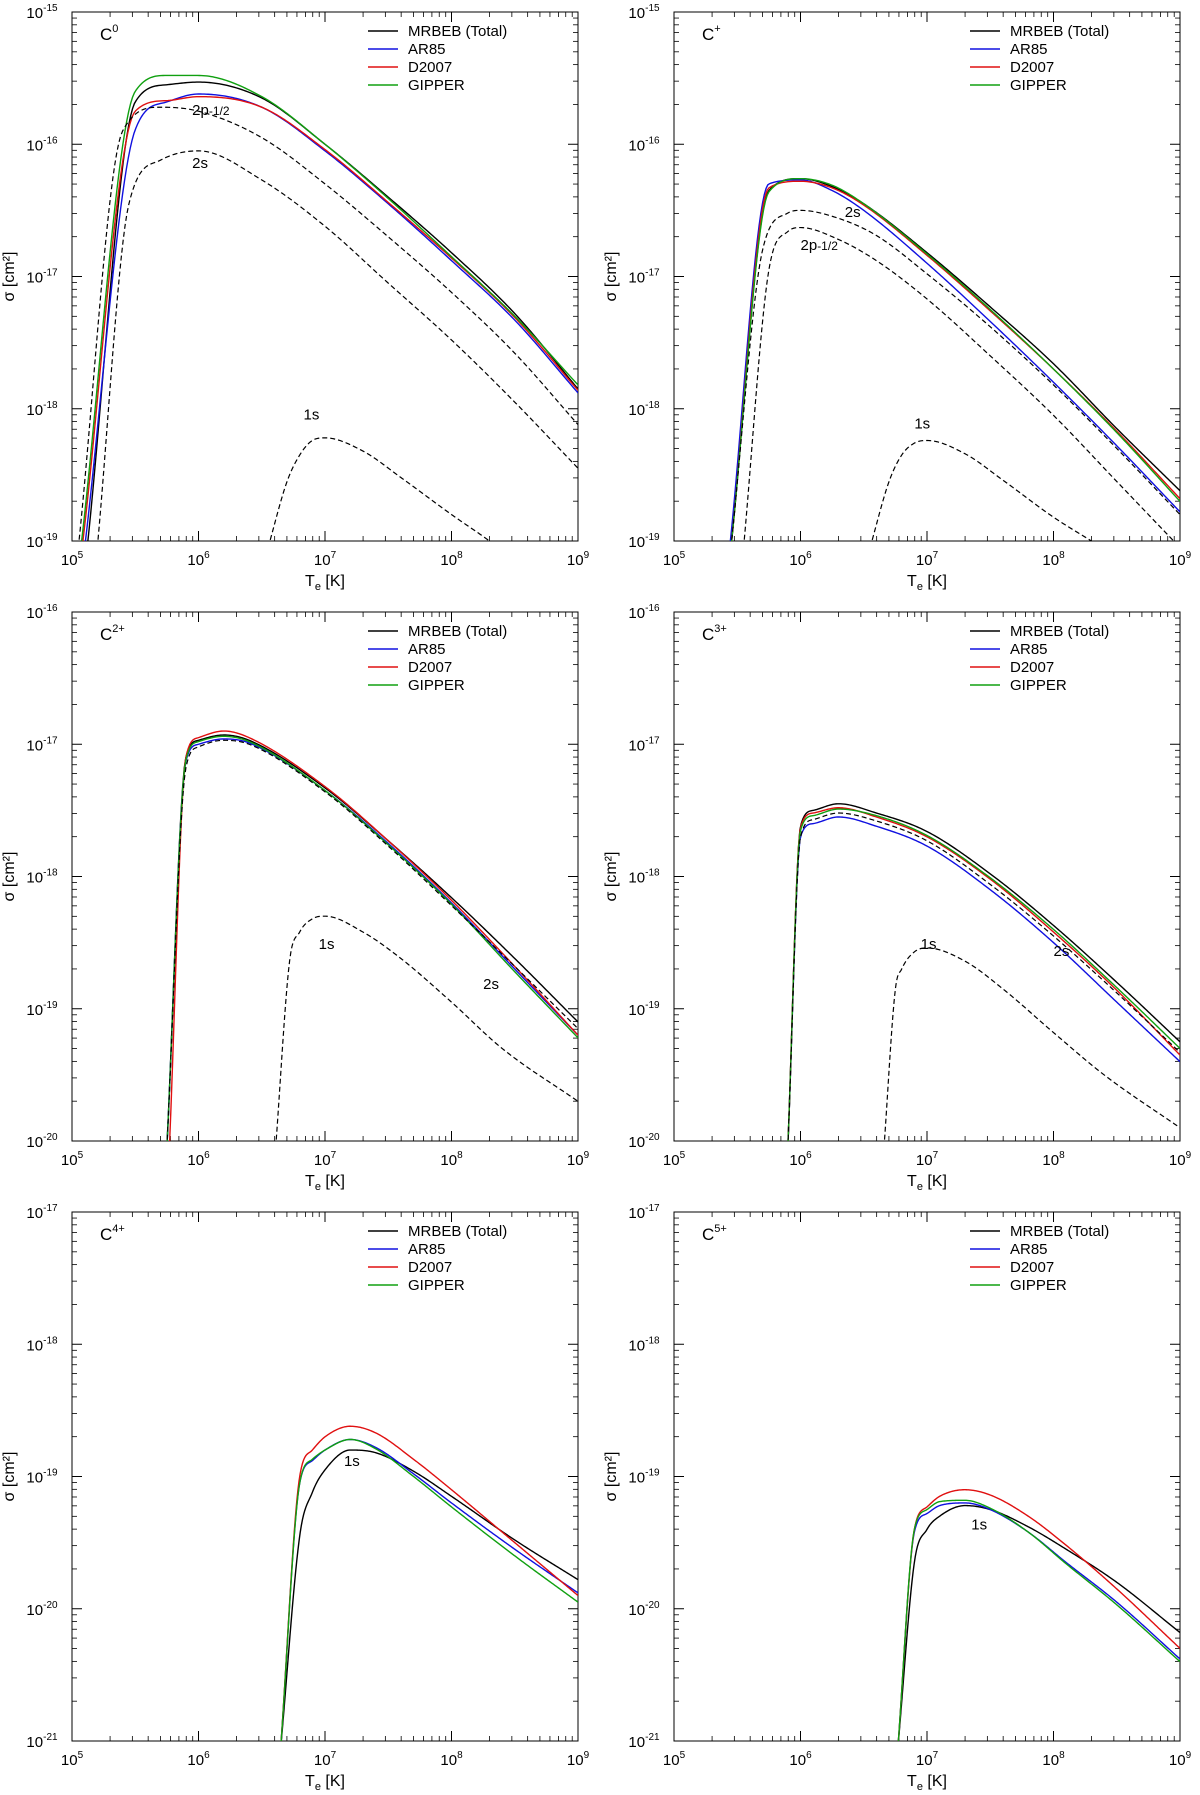 The height and width of the screenshot is (1795, 1200). Describe the element at coordinates (327, 944) in the screenshot. I see `shell-label: 1s` at that location.